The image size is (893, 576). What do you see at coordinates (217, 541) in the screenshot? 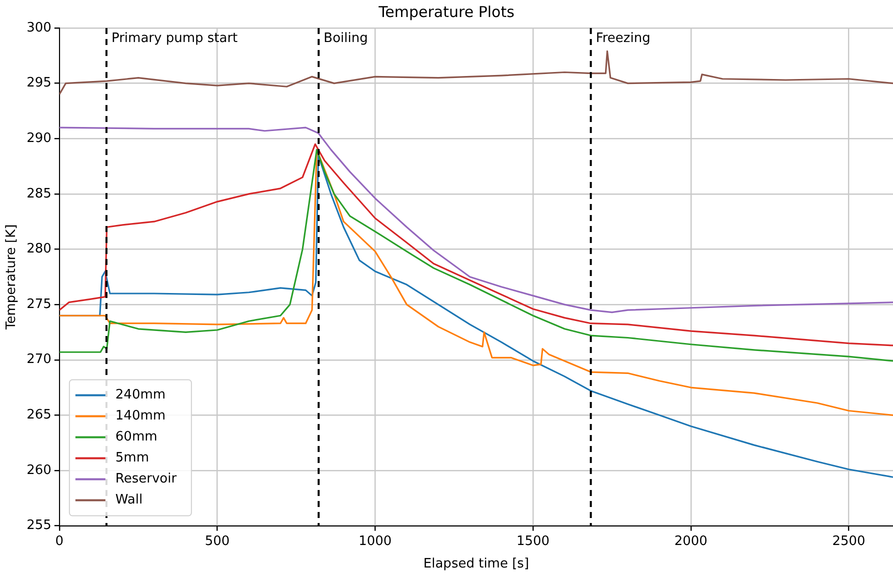
I see `x-tick-label: 500` at bounding box center [217, 541].